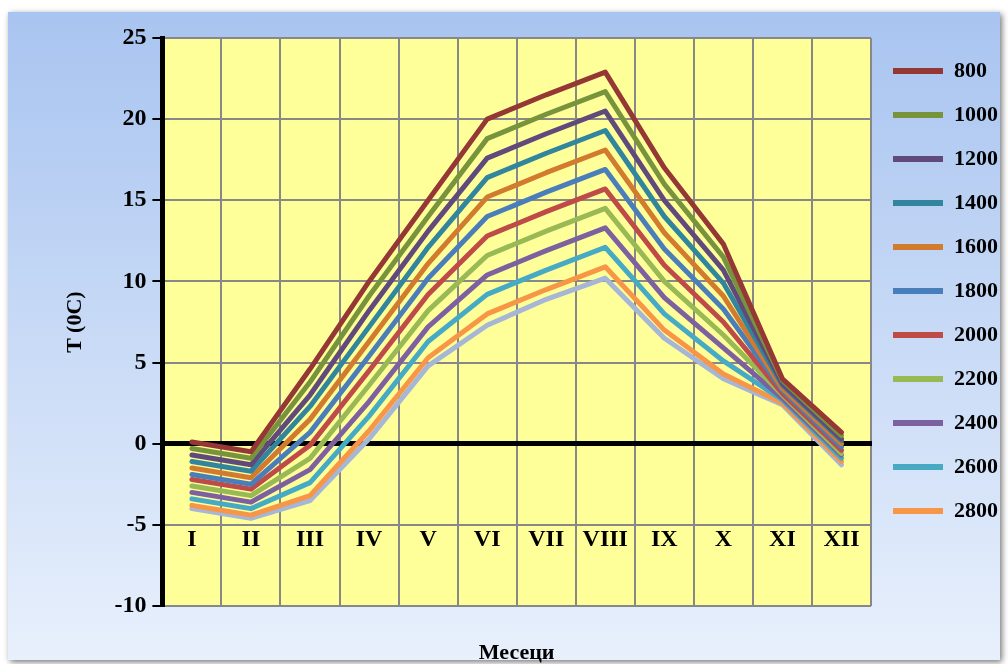 Image resolution: width=1008 pixels, height=664 pixels. Describe the element at coordinates (782, 538) in the screenshot. I see `x-tick-label: XI` at that location.